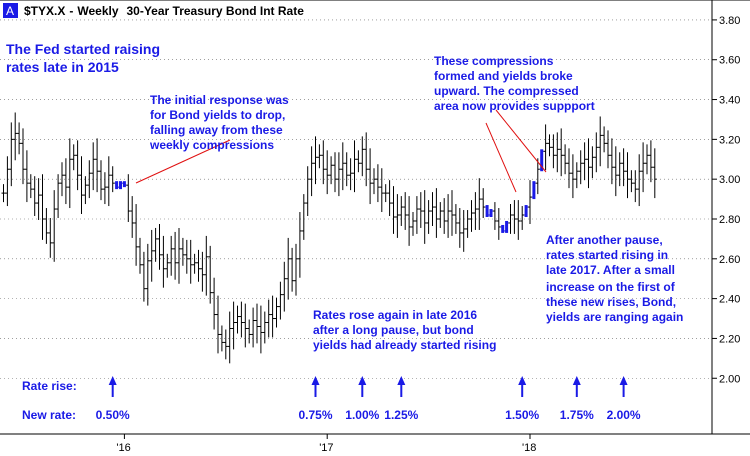 This screenshot has height=456, width=750. Describe the element at coordinates (49, 386) in the screenshot. I see `rate-rise-label: Rate rise:` at that location.